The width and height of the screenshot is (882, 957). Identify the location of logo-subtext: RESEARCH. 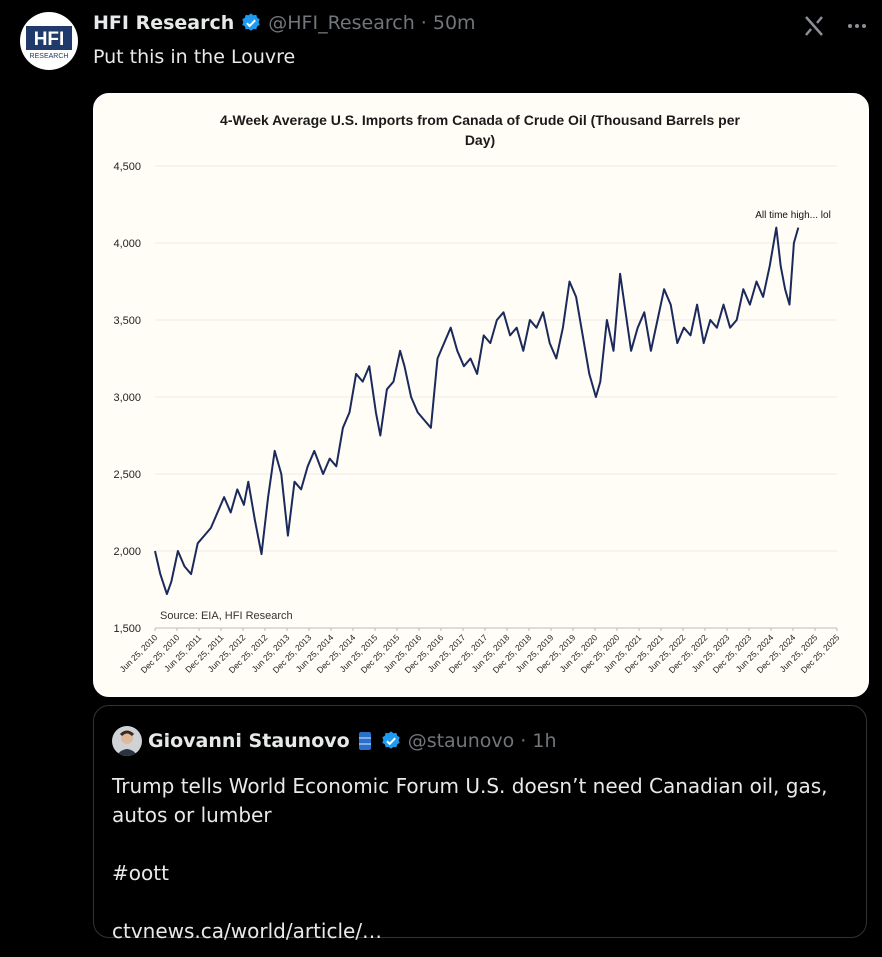
(49, 56).